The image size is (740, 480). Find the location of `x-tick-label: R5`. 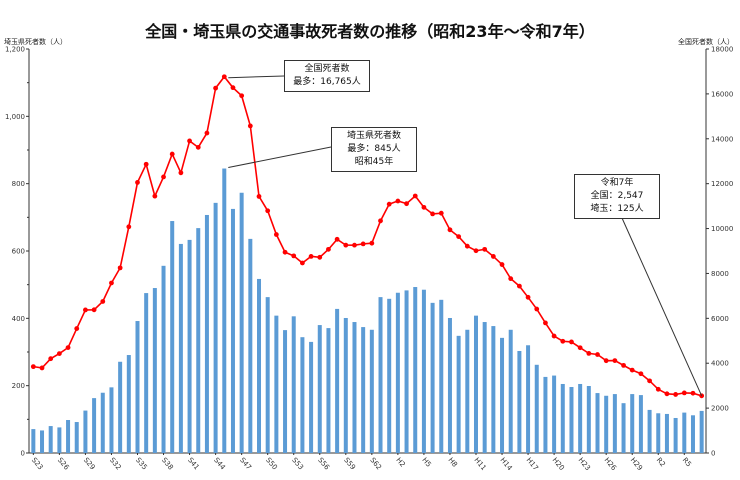

x-tick-label: R5 is located at coordinates (687, 462).